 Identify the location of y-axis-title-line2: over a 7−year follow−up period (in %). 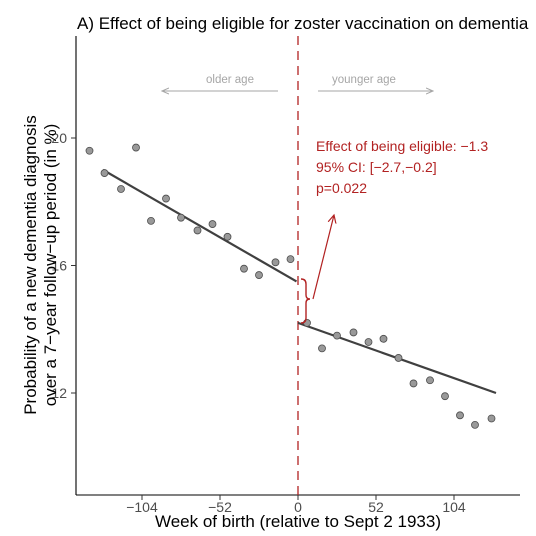
(50, 265).